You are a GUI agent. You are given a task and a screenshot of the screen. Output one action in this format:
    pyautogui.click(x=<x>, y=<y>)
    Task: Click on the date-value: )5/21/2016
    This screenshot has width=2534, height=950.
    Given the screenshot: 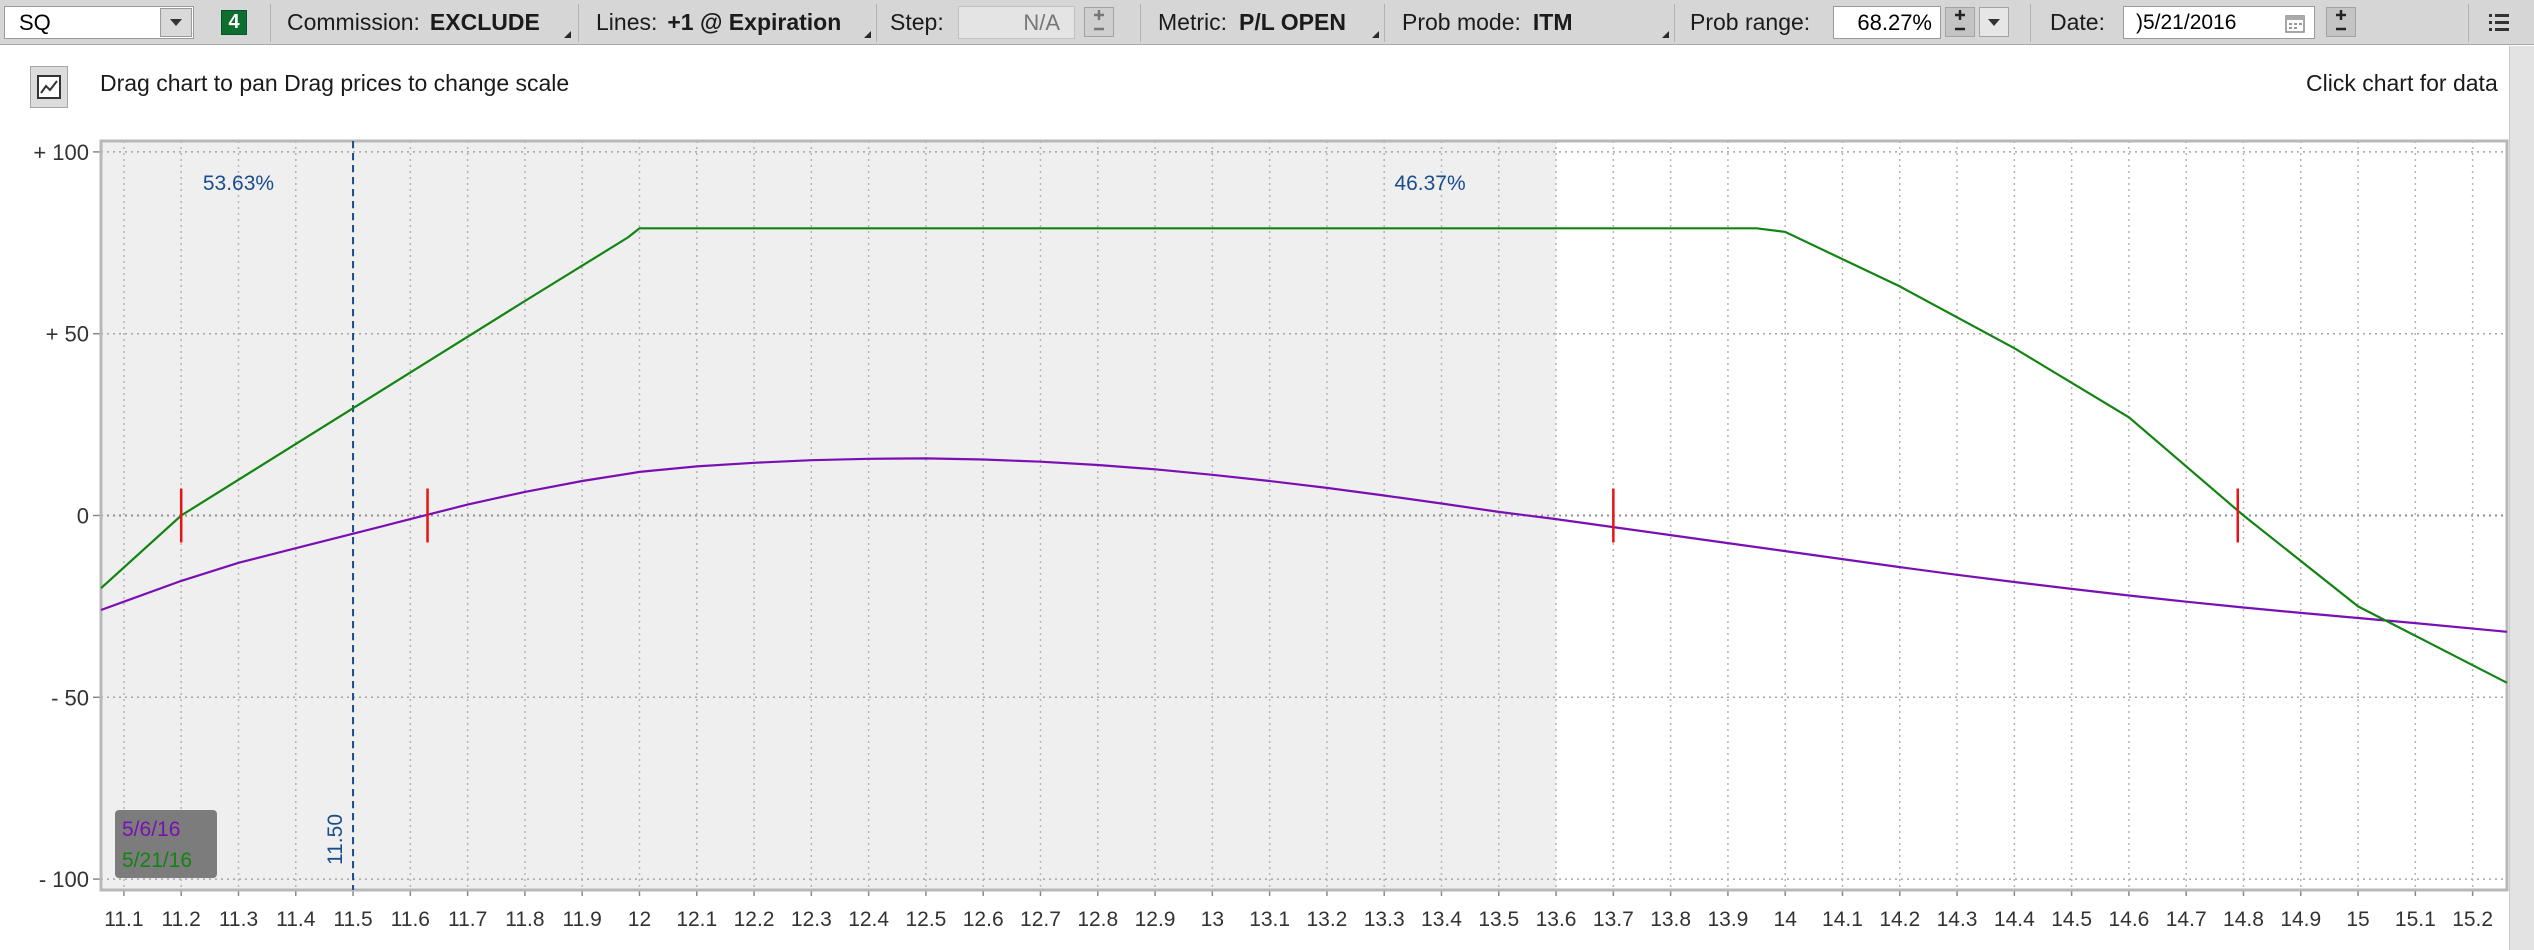 What is the action you would take?
    pyautogui.click(x=2186, y=22)
    